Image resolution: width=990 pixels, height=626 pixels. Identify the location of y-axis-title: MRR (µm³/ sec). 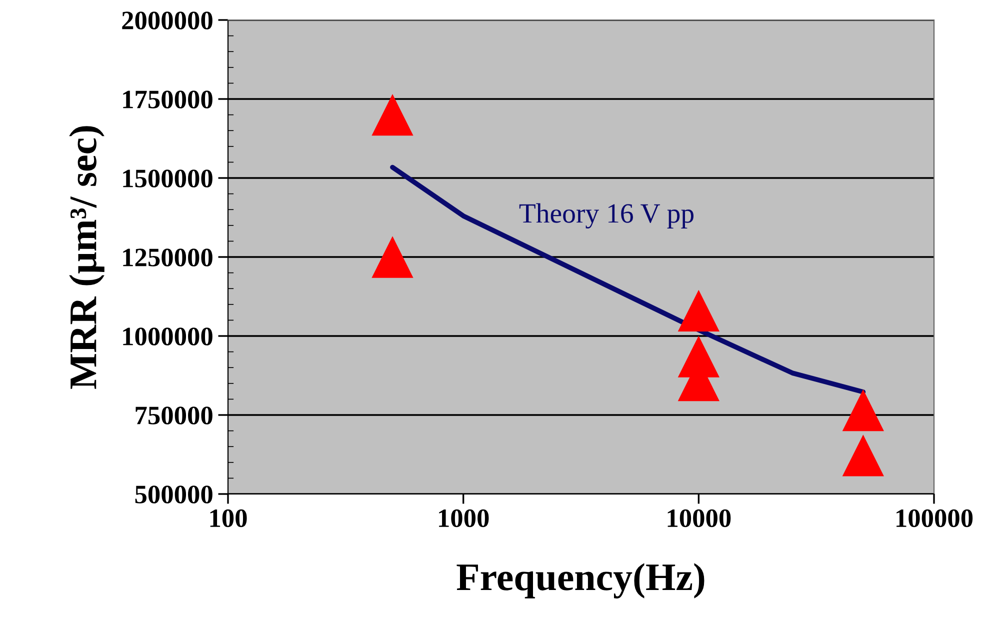
(86, 257).